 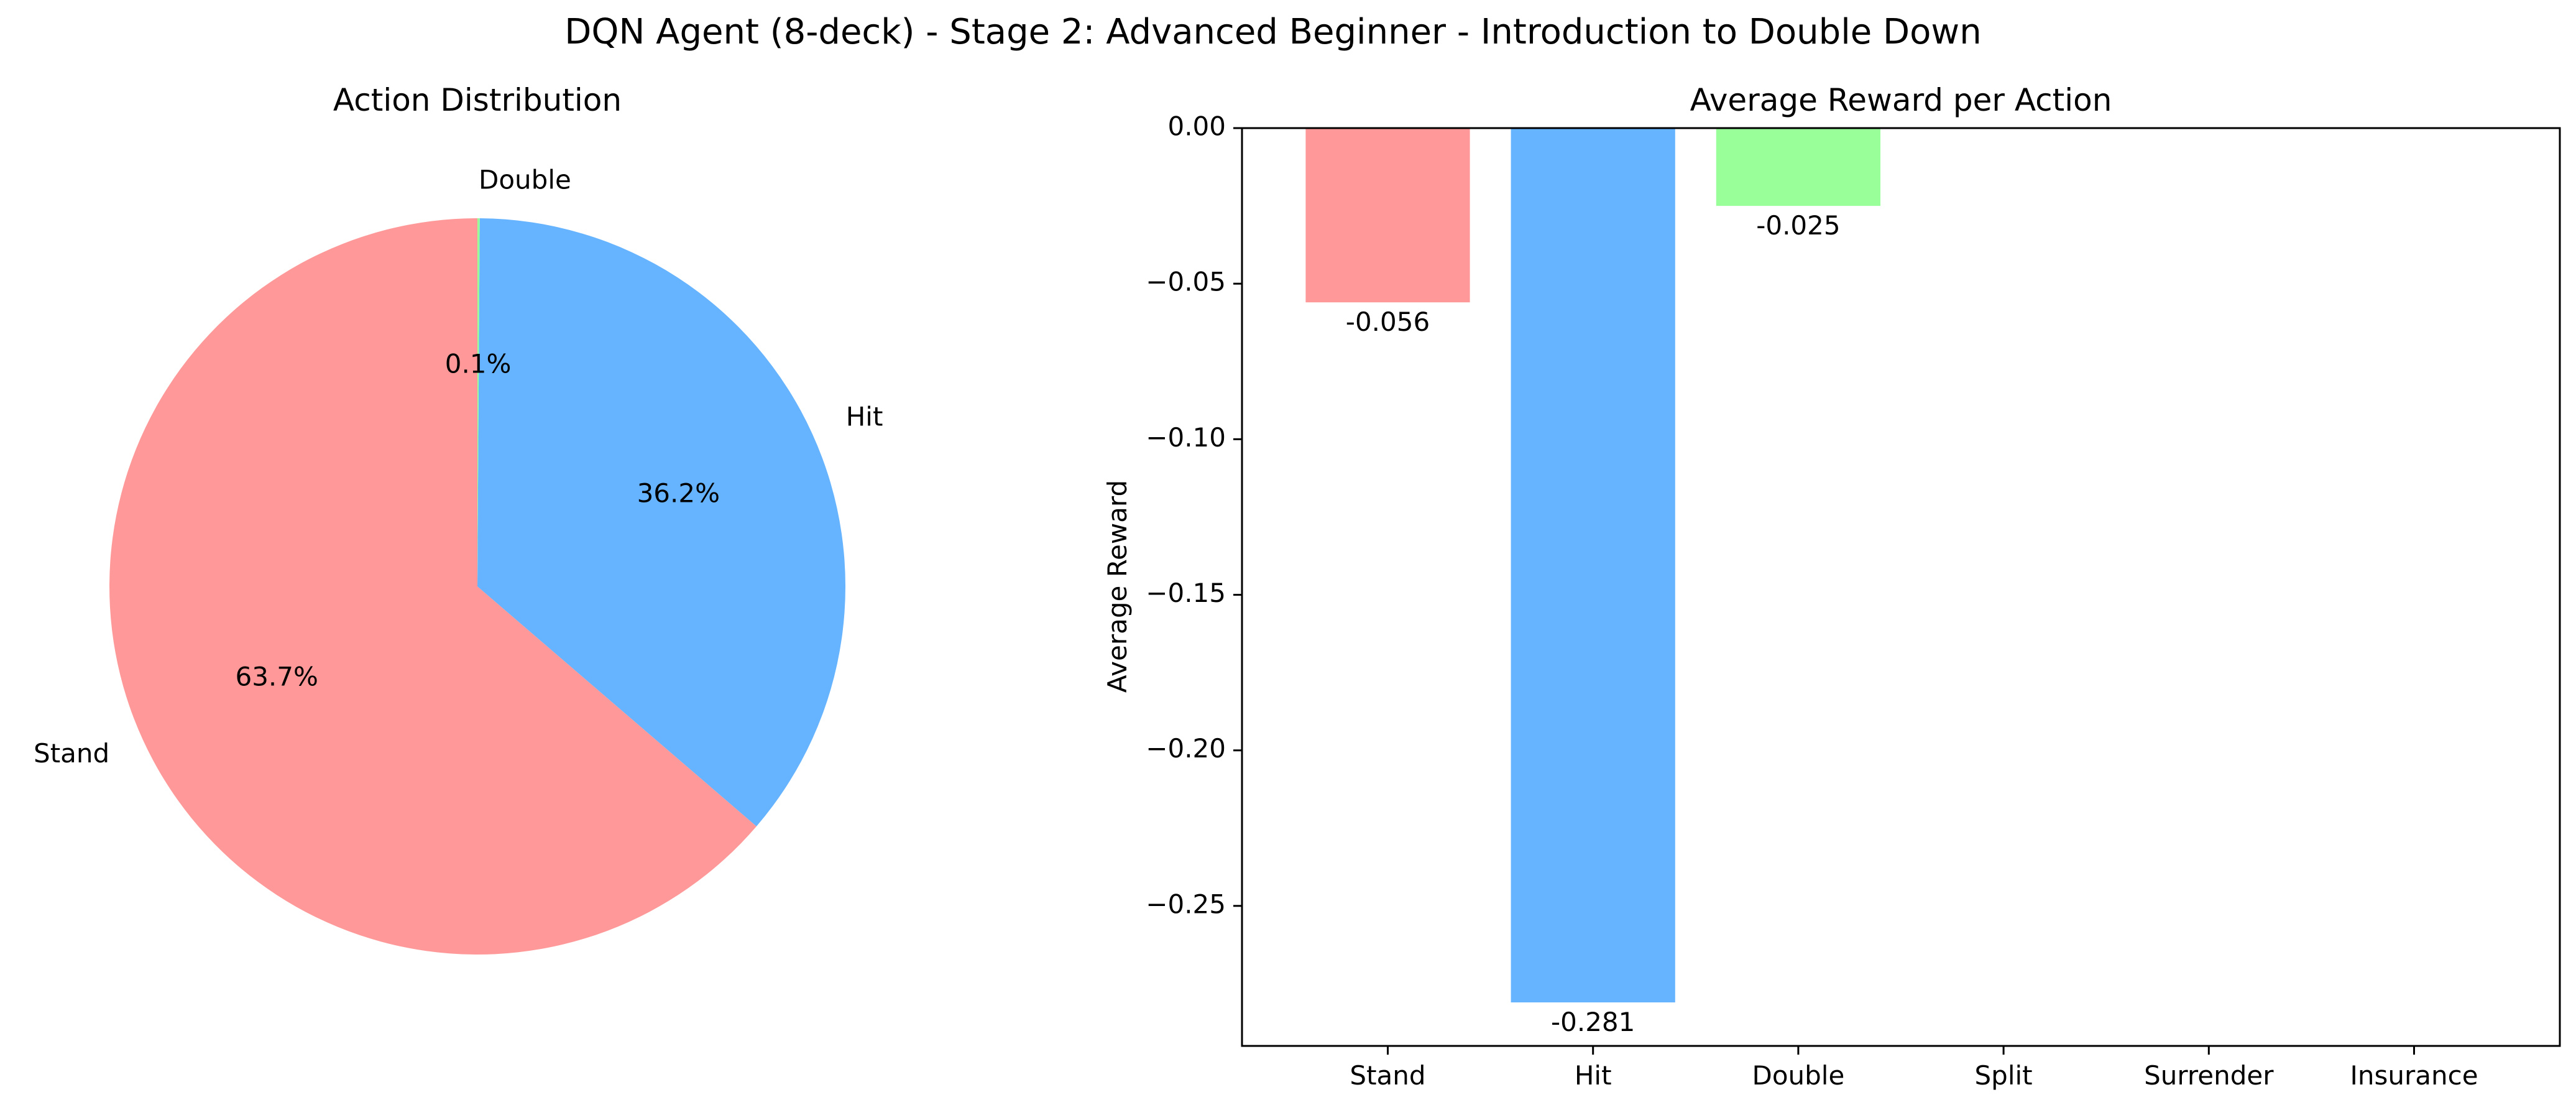 What do you see at coordinates (678, 493) in the screenshot?
I see `pie-percent-hit: 36.2%` at bounding box center [678, 493].